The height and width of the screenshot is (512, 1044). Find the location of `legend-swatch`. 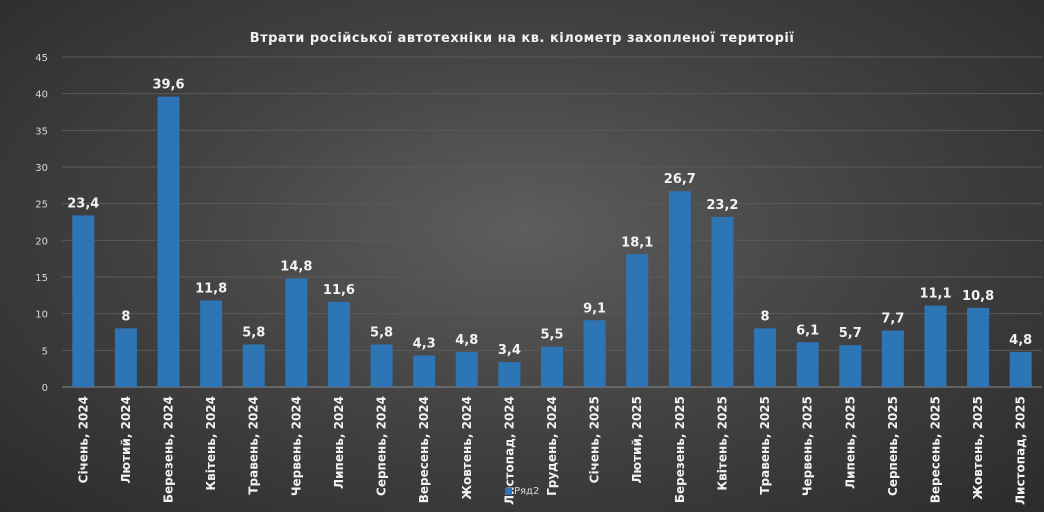

legend-swatch is located at coordinates (508, 491).